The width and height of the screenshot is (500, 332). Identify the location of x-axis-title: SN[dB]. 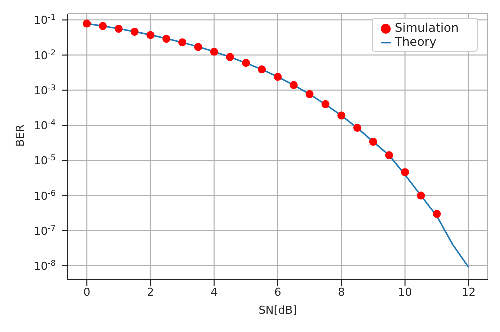
(278, 310).